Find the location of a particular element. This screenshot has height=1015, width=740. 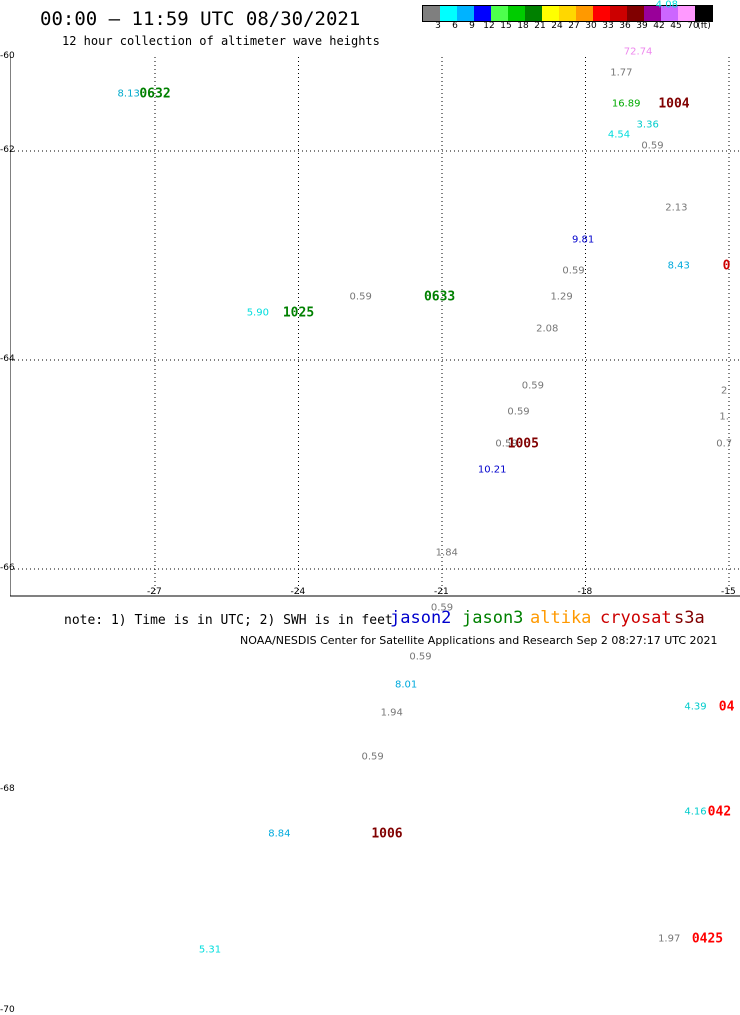

x-tick-label: -24 is located at coordinates (298, 592).